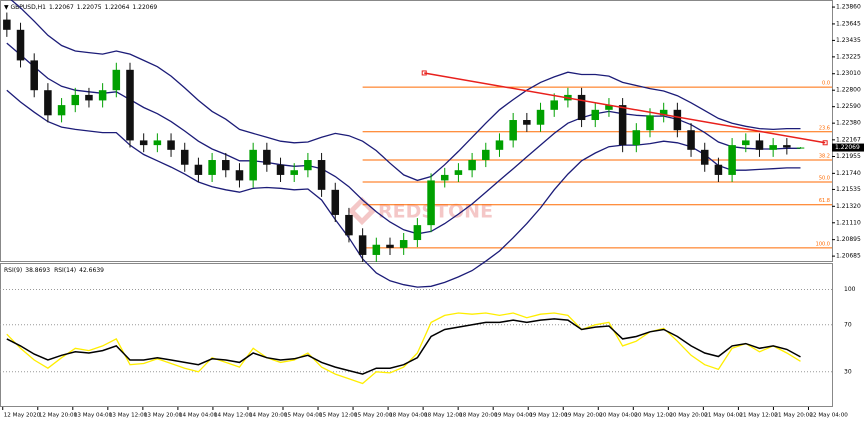 This screenshot has width=864, height=422. I want to click on x-tick-label: 20 May 20:00, so click(688, 416).